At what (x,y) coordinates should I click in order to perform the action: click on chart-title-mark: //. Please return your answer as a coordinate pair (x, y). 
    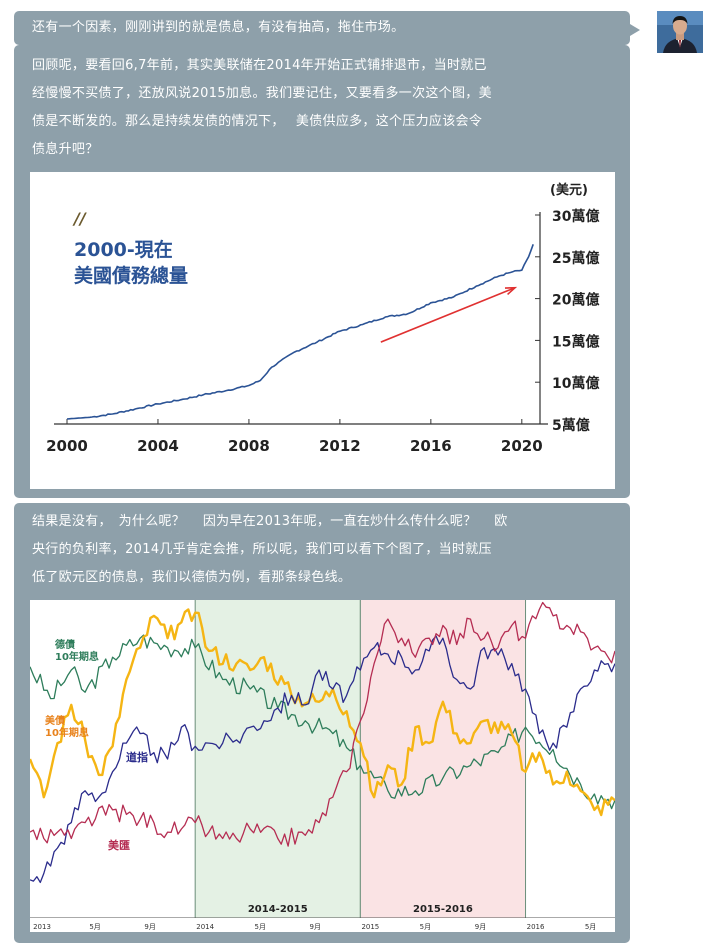
    Looking at the image, I should click on (79, 218).